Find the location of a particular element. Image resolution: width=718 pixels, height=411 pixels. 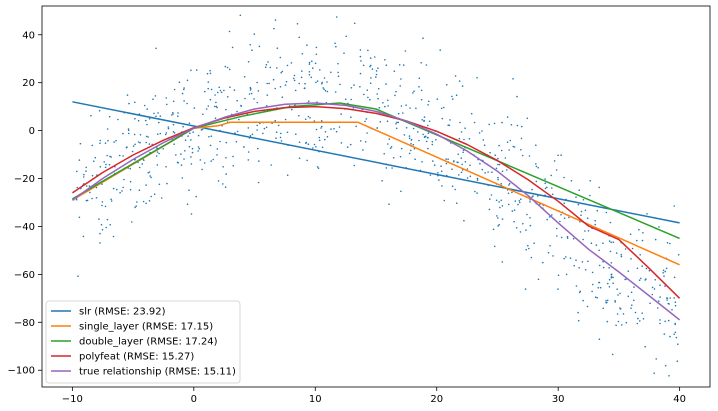

legend-label: slr (RMSE: 23.92) is located at coordinates (122, 312).